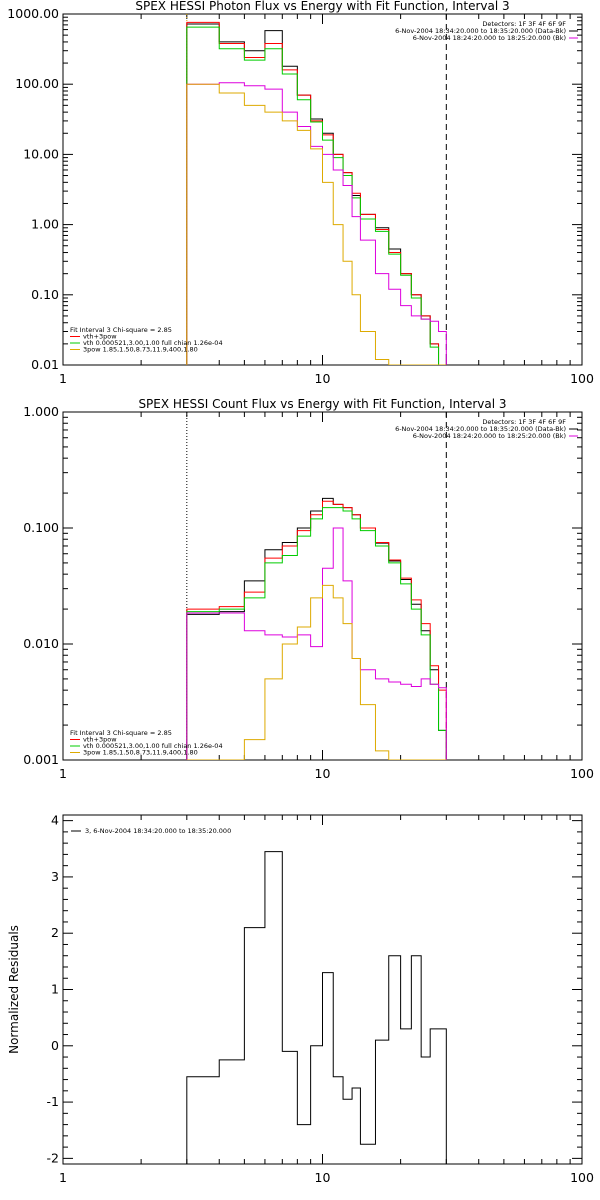  What do you see at coordinates (41, 527) in the screenshot?
I see `y-tick-label: 0.100` at bounding box center [41, 527].